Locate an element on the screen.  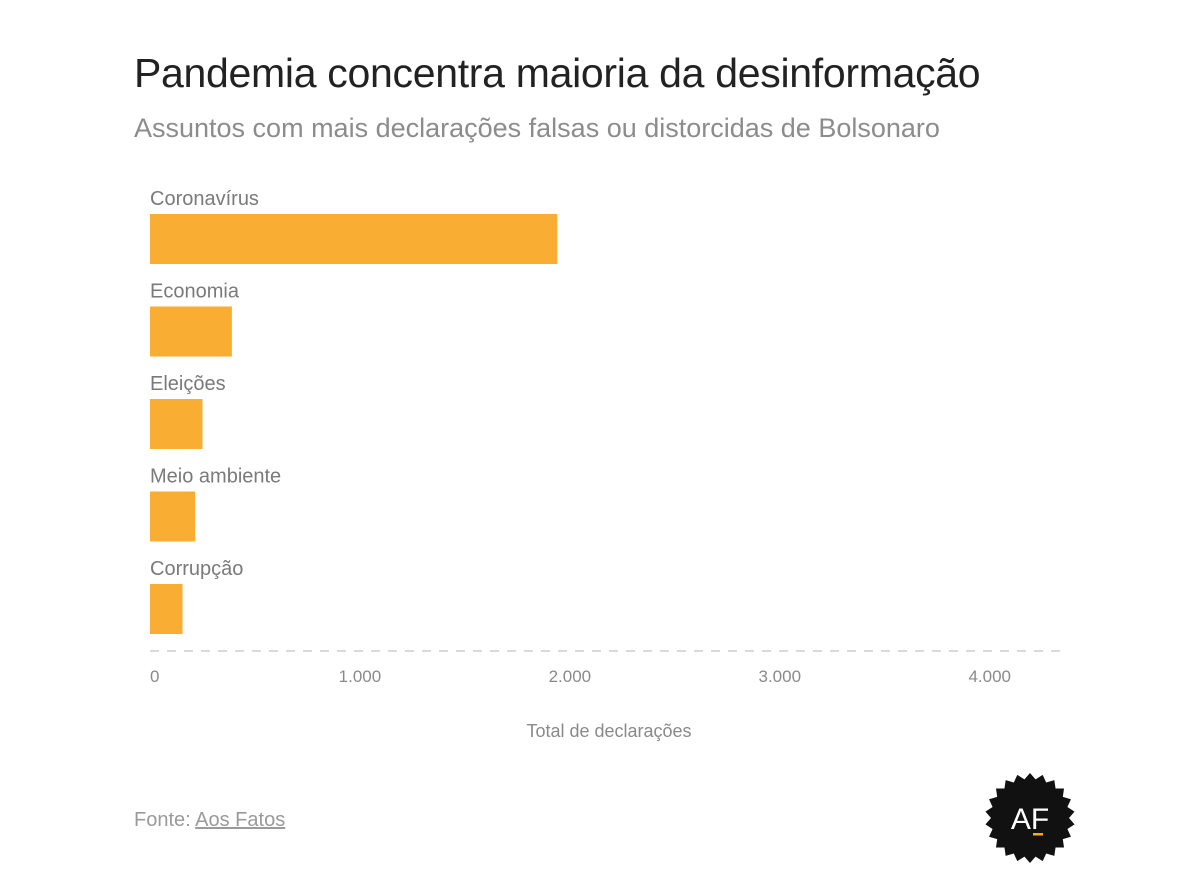
category-label: Coronavírus is located at coordinates (204, 199).